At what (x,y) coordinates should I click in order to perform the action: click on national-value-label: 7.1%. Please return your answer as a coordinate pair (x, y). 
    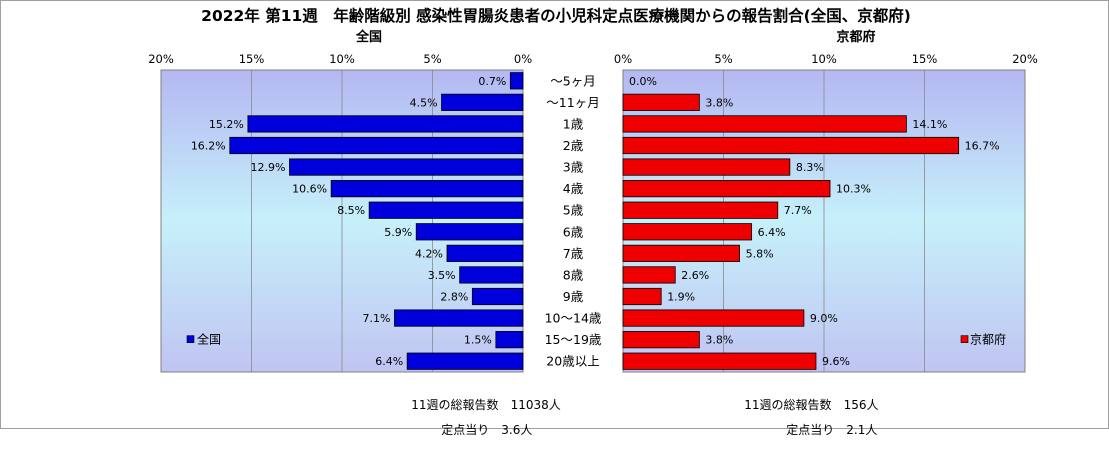
    Looking at the image, I should click on (377, 318).